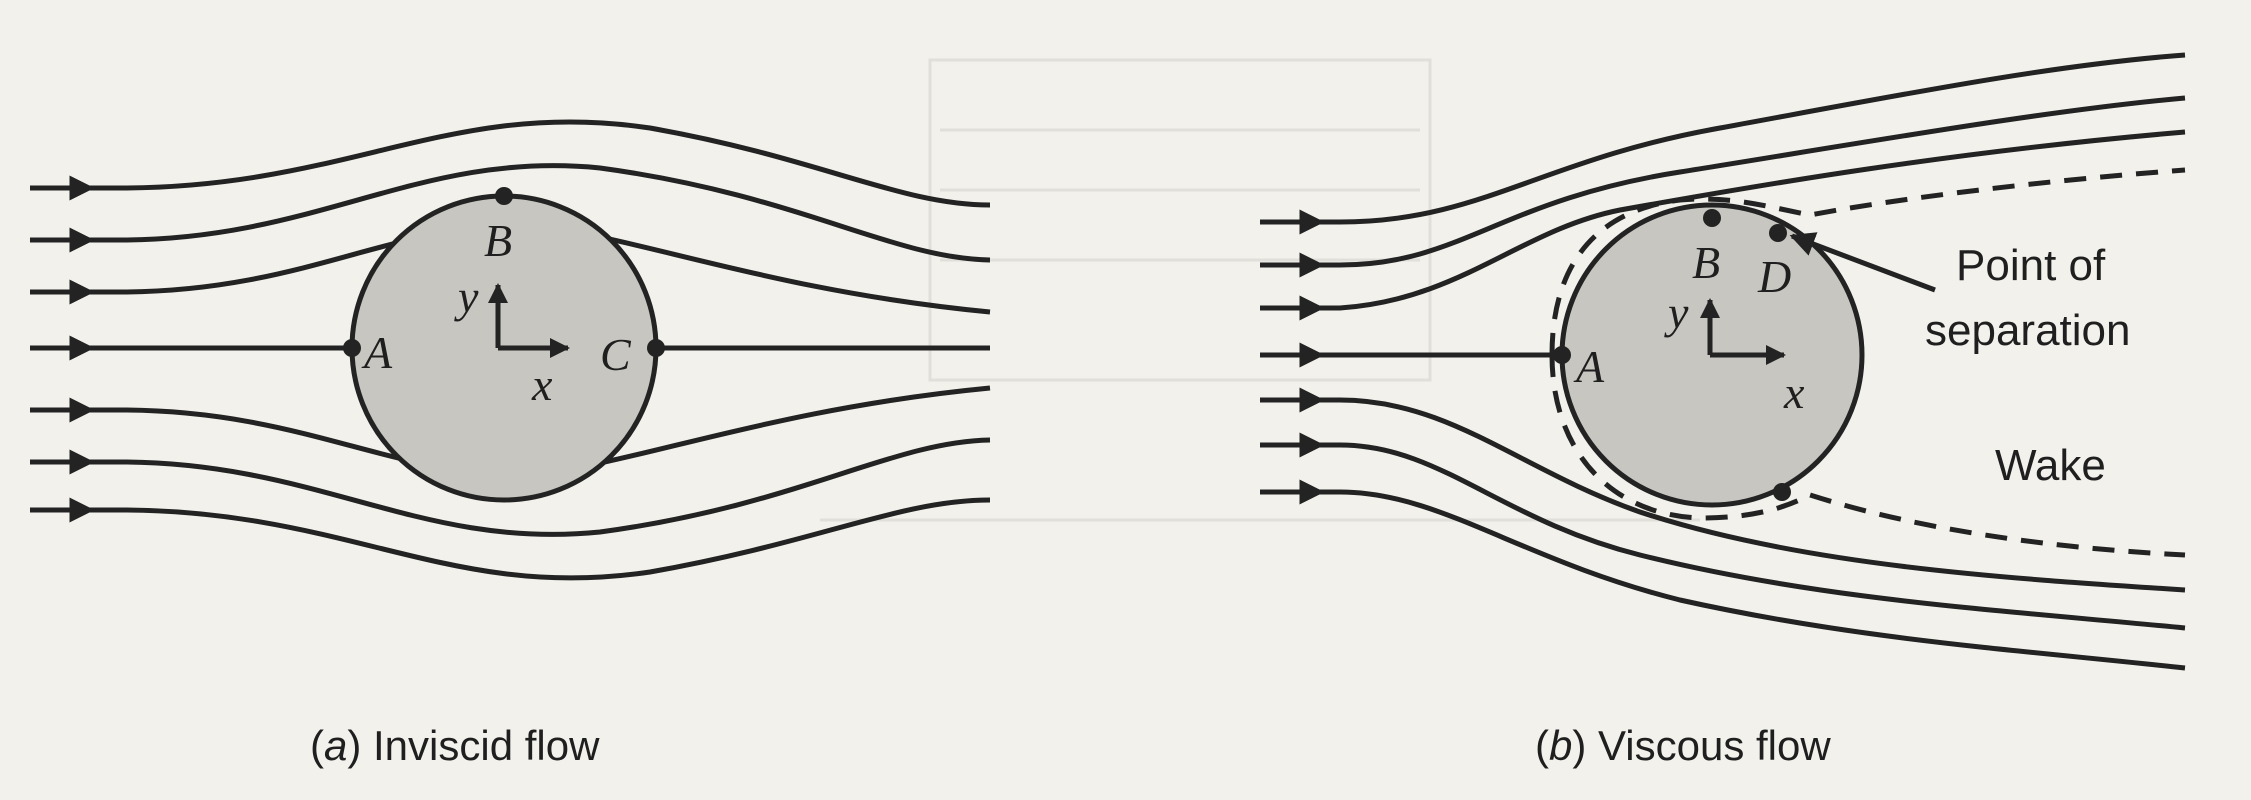 Image resolution: width=2251 pixels, height=800 pixels. I want to click on caption-text: Inviscid flow, so click(486, 745).